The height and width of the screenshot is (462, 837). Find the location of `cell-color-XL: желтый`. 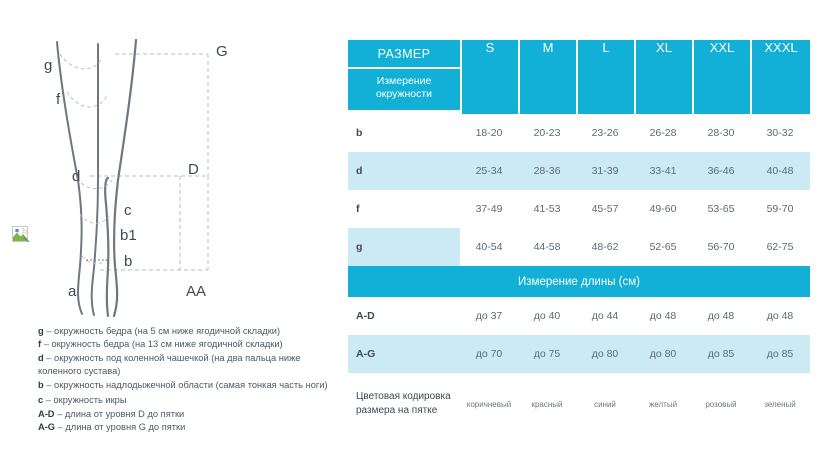

cell-color-XL: желтый is located at coordinates (663, 404).